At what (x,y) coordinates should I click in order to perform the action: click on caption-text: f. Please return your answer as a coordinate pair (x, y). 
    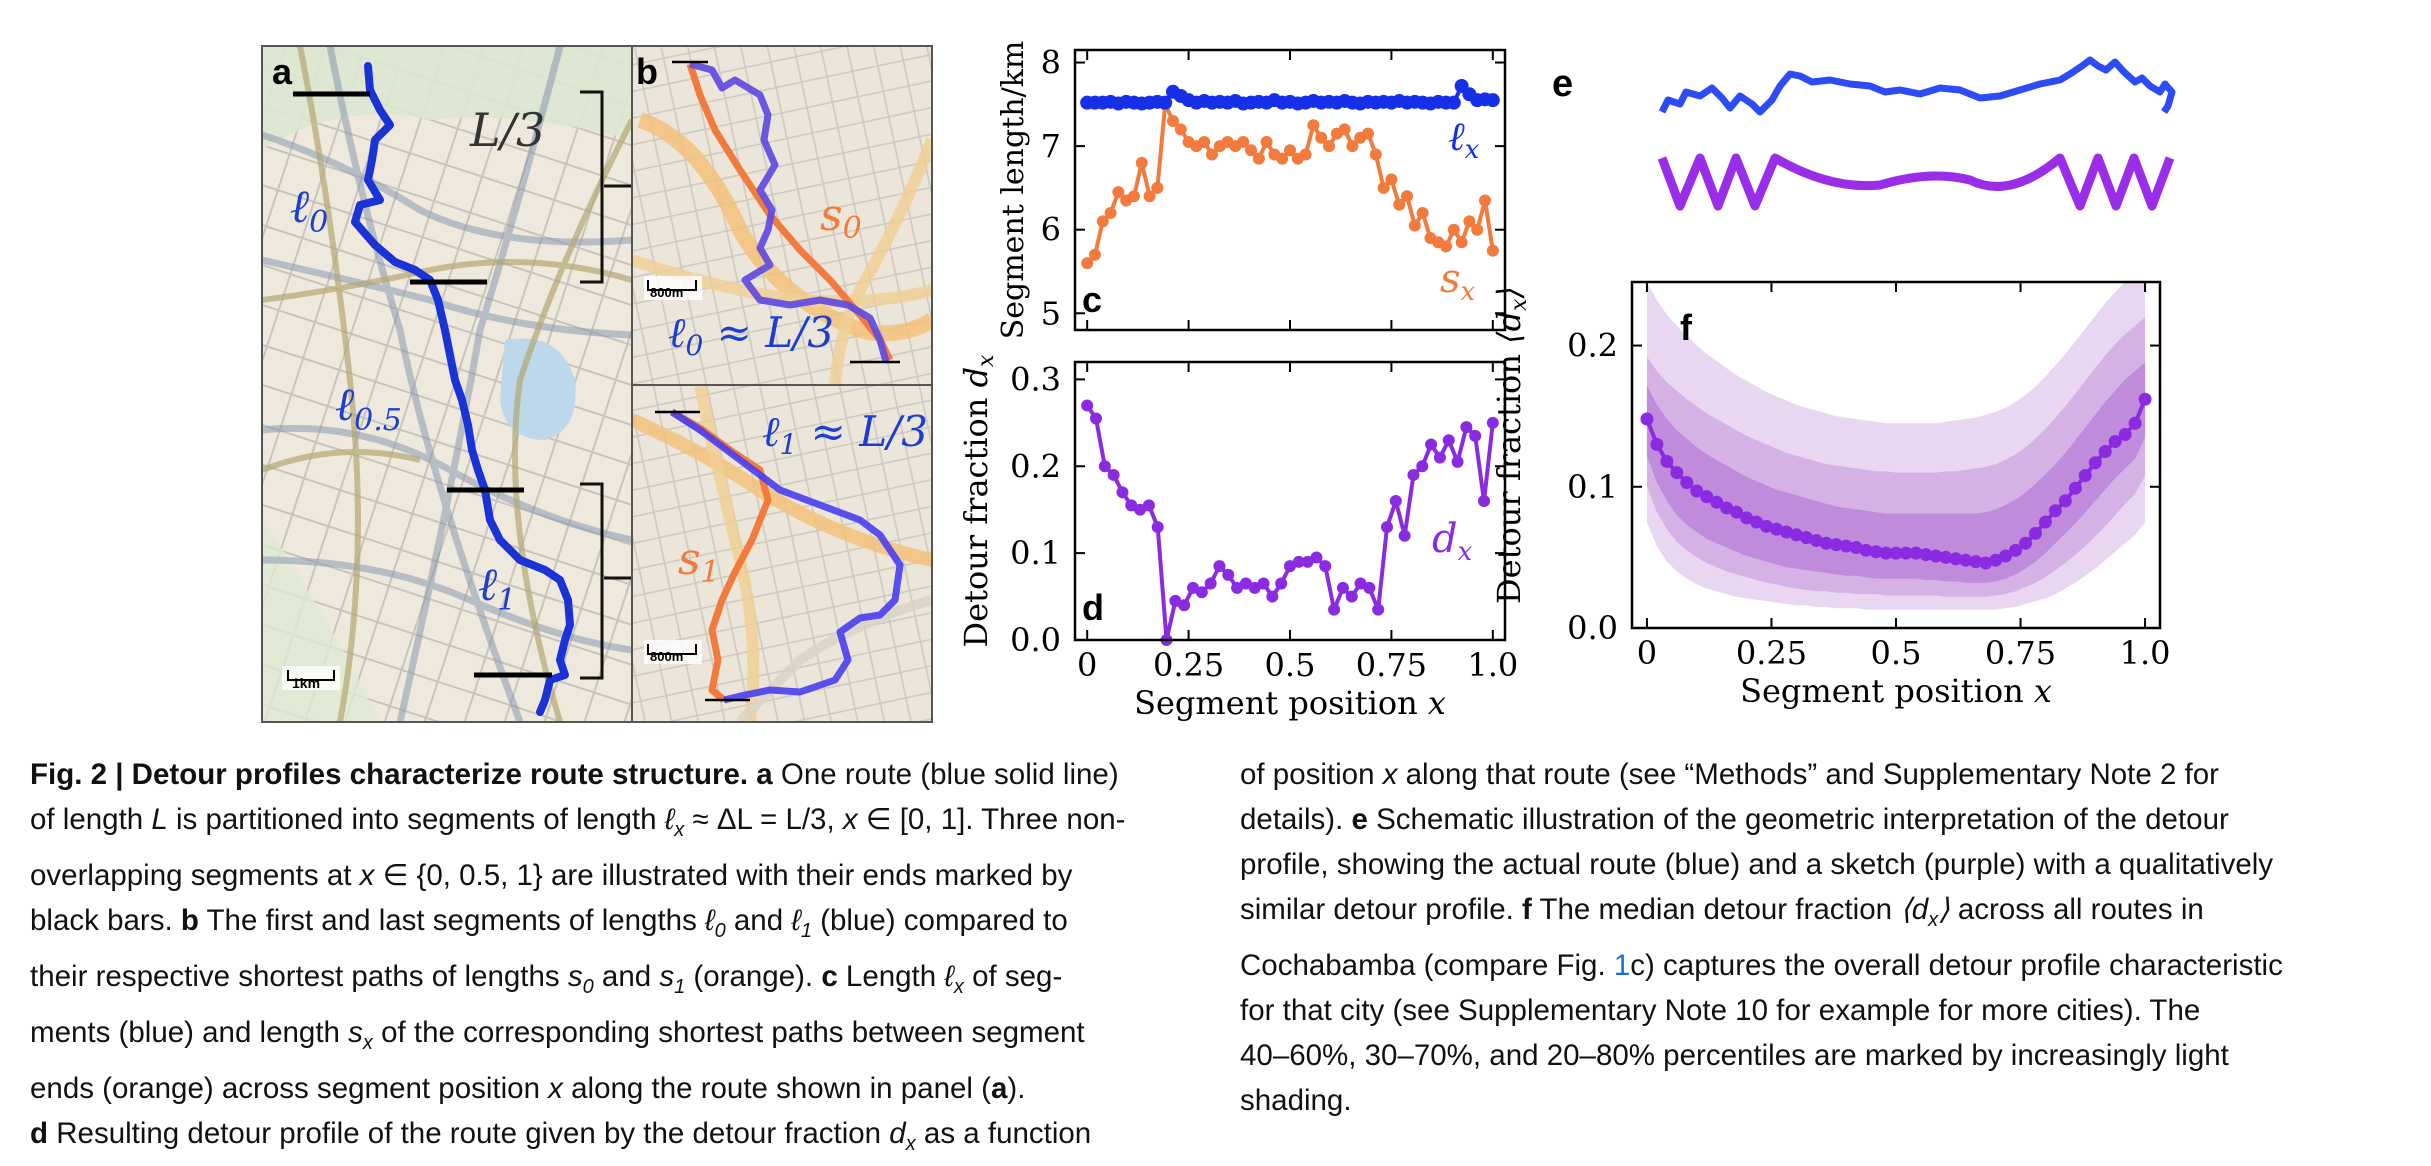
    Looking at the image, I should click on (1527, 909).